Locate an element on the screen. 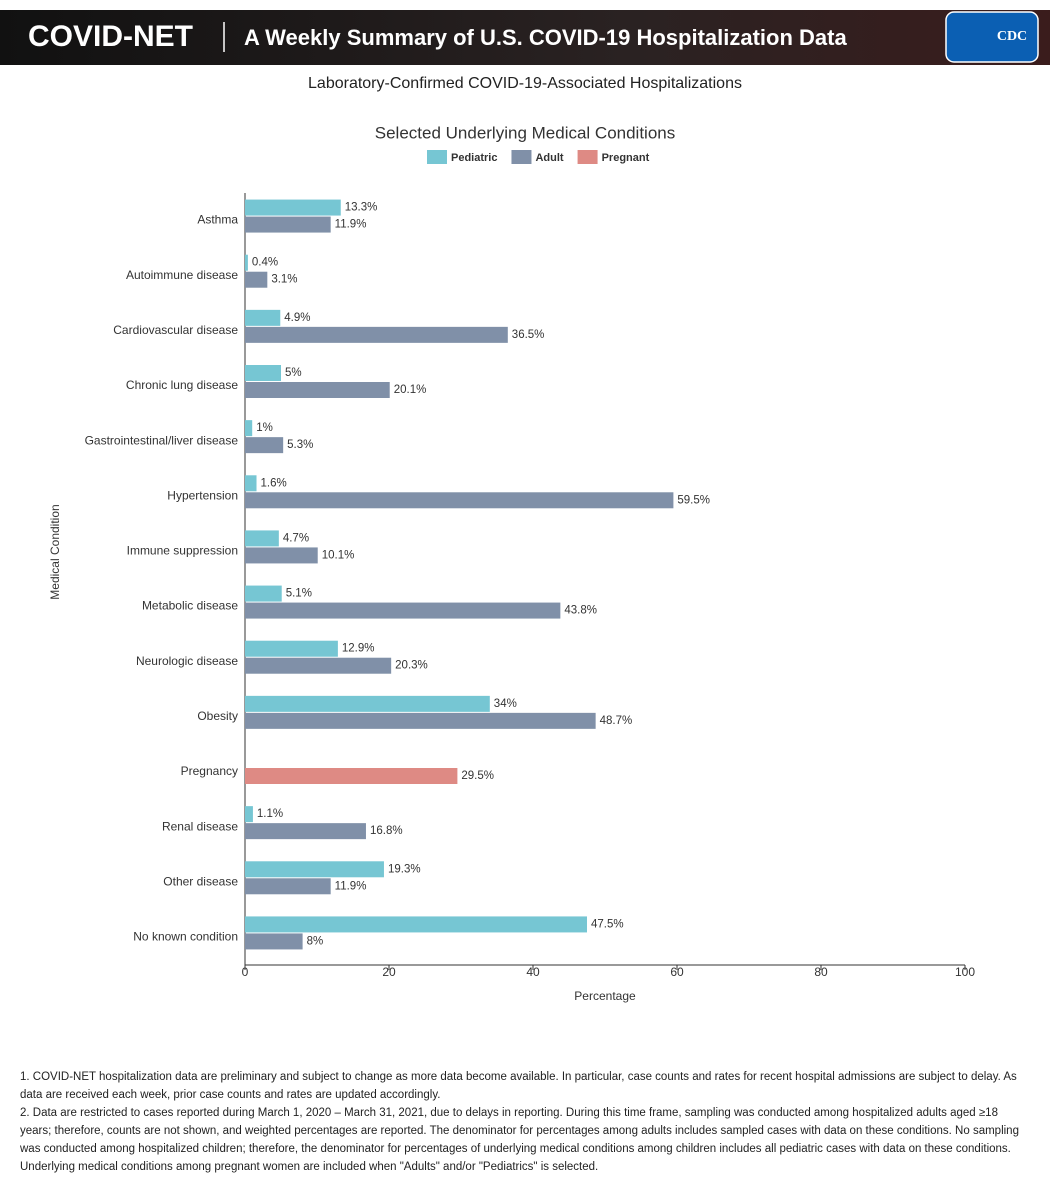 The height and width of the screenshot is (1180, 1050). value-label: 47.5% is located at coordinates (607, 924).